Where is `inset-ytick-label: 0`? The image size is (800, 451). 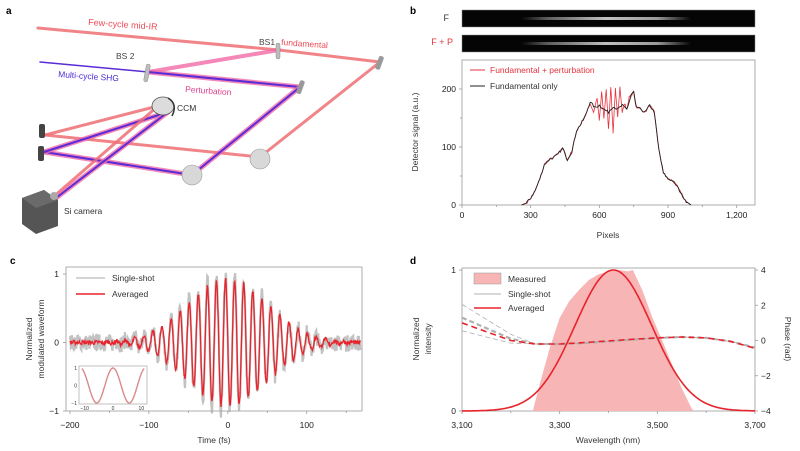 inset-ytick-label: 0 is located at coordinates (75, 387).